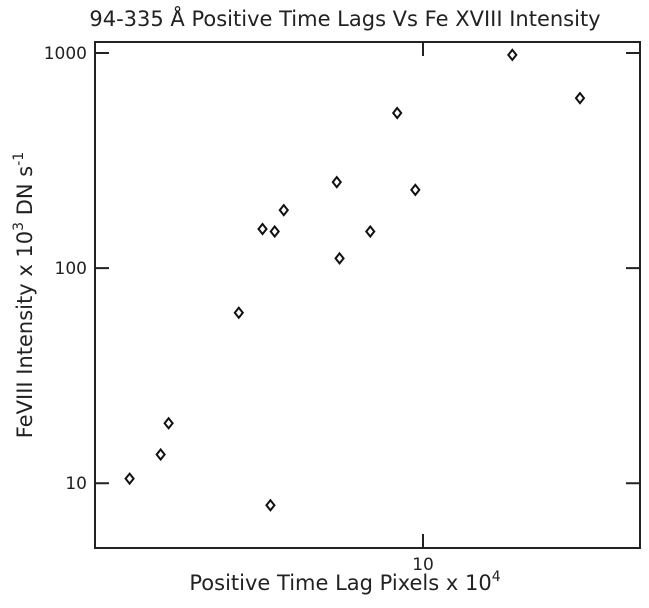 Image resolution: width=649 pixels, height=608 pixels. What do you see at coordinates (340, 583) in the screenshot?
I see `x-label-text: Positive Time Lag Pixels x 10` at bounding box center [340, 583].